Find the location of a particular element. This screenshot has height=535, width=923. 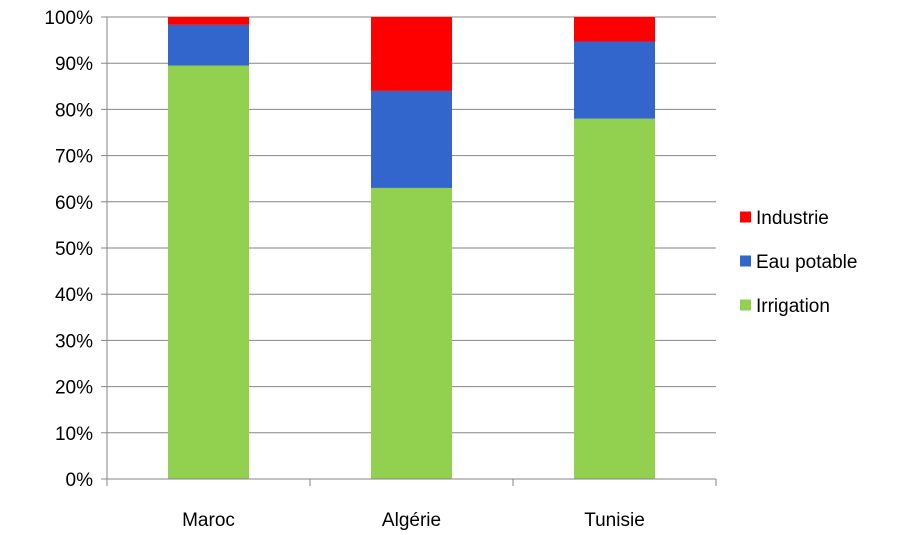

y-tick-label: 40% is located at coordinates (74, 295).